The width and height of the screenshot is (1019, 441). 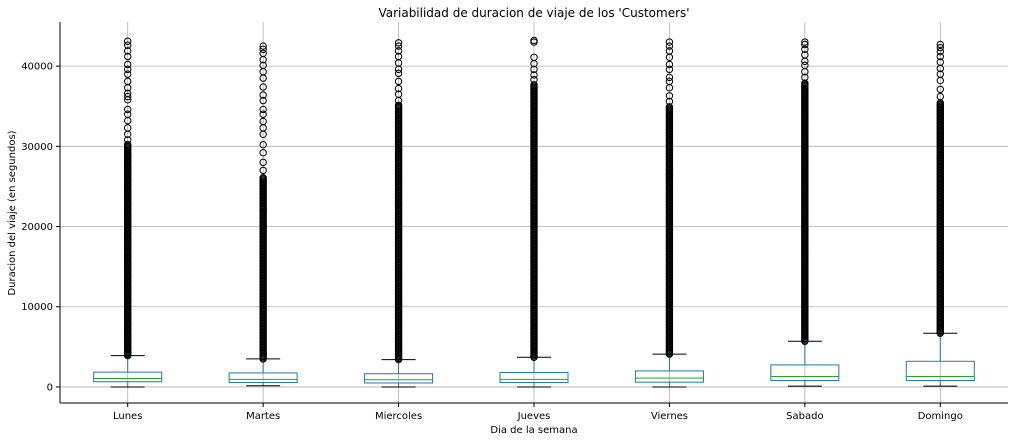 What do you see at coordinates (398, 416) in the screenshot?
I see `x-tick-label: Miercoles` at bounding box center [398, 416].